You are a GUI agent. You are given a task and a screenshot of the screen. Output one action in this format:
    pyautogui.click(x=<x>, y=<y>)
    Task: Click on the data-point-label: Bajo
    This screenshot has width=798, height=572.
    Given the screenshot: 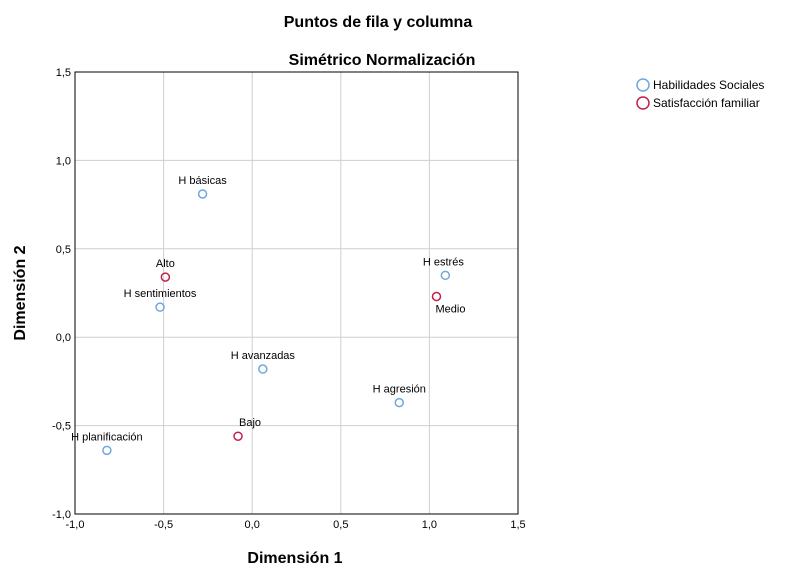 What is the action you would take?
    pyautogui.click(x=250, y=423)
    